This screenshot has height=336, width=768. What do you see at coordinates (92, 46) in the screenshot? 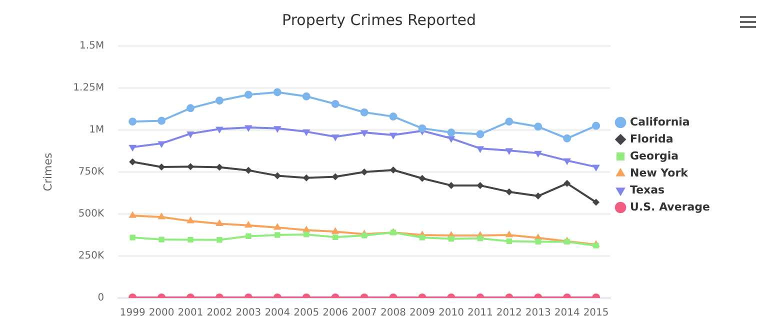
I see `y-tick-label: 1.5M` at bounding box center [92, 46].